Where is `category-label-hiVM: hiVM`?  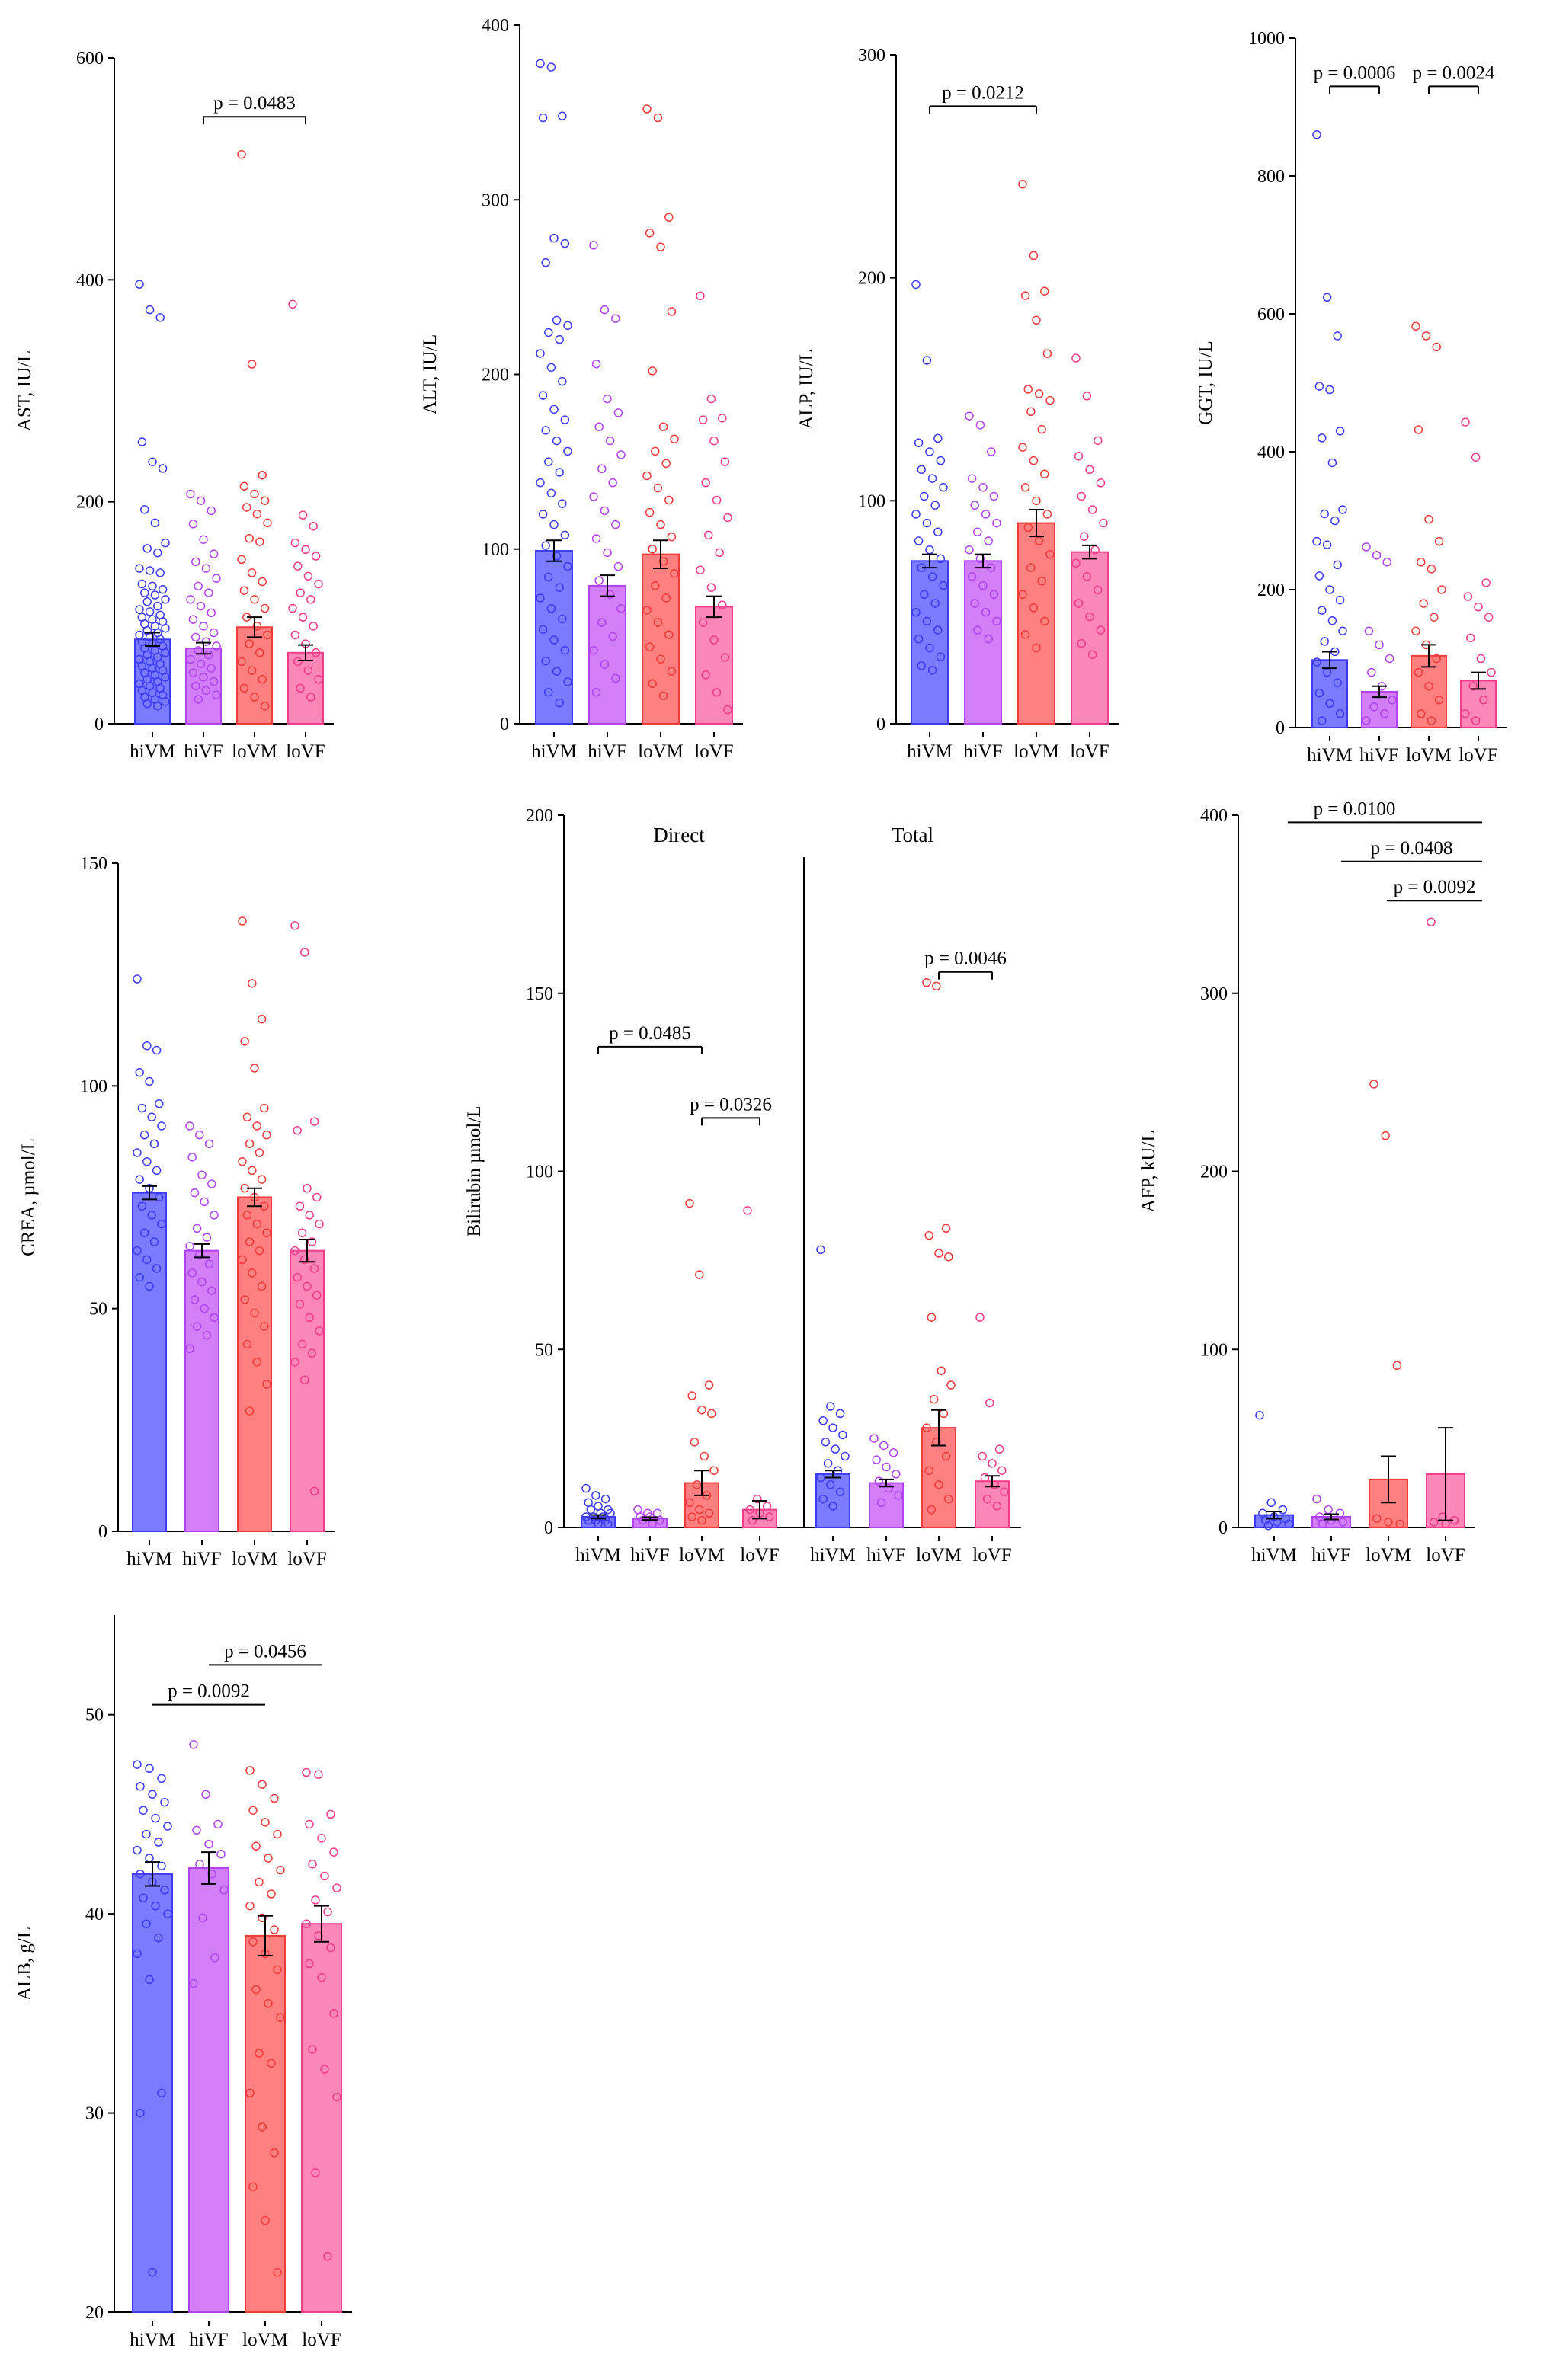 category-label-hiVM: hiVM is located at coordinates (153, 2340).